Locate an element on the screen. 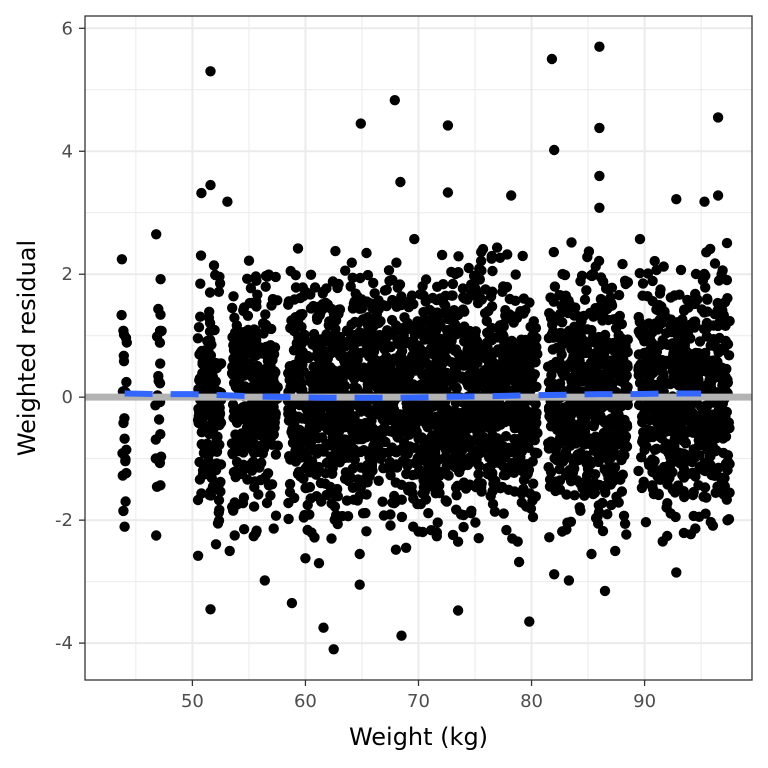 The height and width of the screenshot is (768, 768). y-tick-label: 2 is located at coordinates (67, 274).